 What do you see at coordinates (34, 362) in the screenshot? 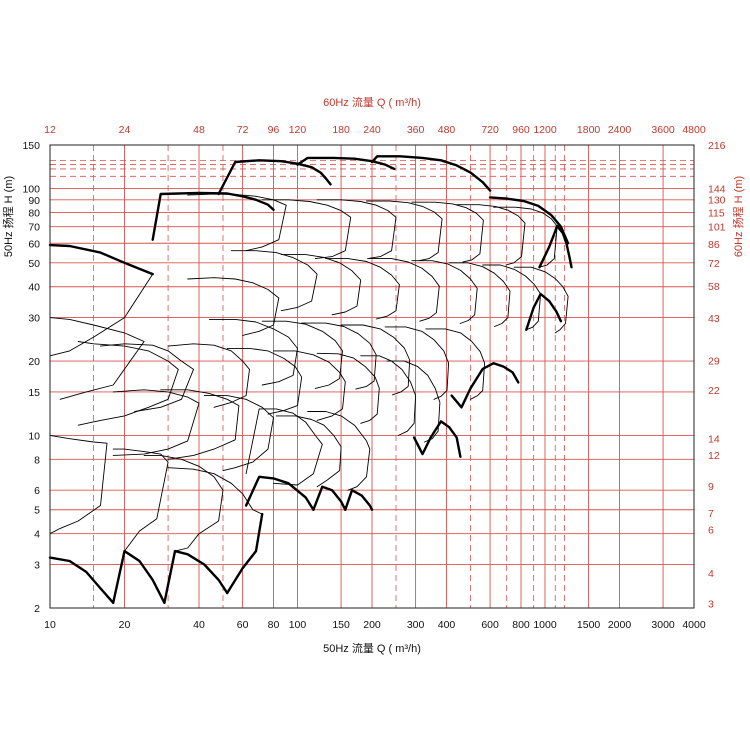
I see `y-tick-label-left: 20` at bounding box center [34, 362].